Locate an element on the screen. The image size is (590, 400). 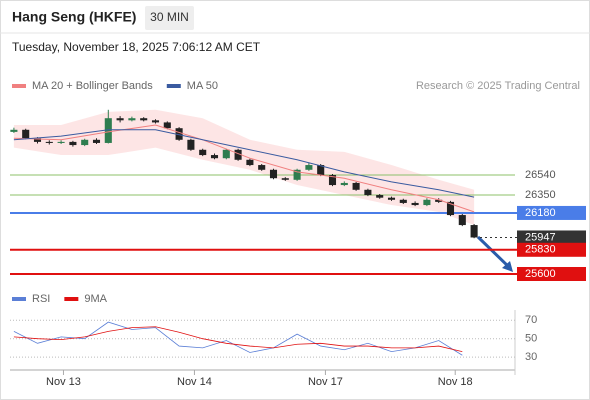
x-tick-label: Nov 14 is located at coordinates (194, 382).